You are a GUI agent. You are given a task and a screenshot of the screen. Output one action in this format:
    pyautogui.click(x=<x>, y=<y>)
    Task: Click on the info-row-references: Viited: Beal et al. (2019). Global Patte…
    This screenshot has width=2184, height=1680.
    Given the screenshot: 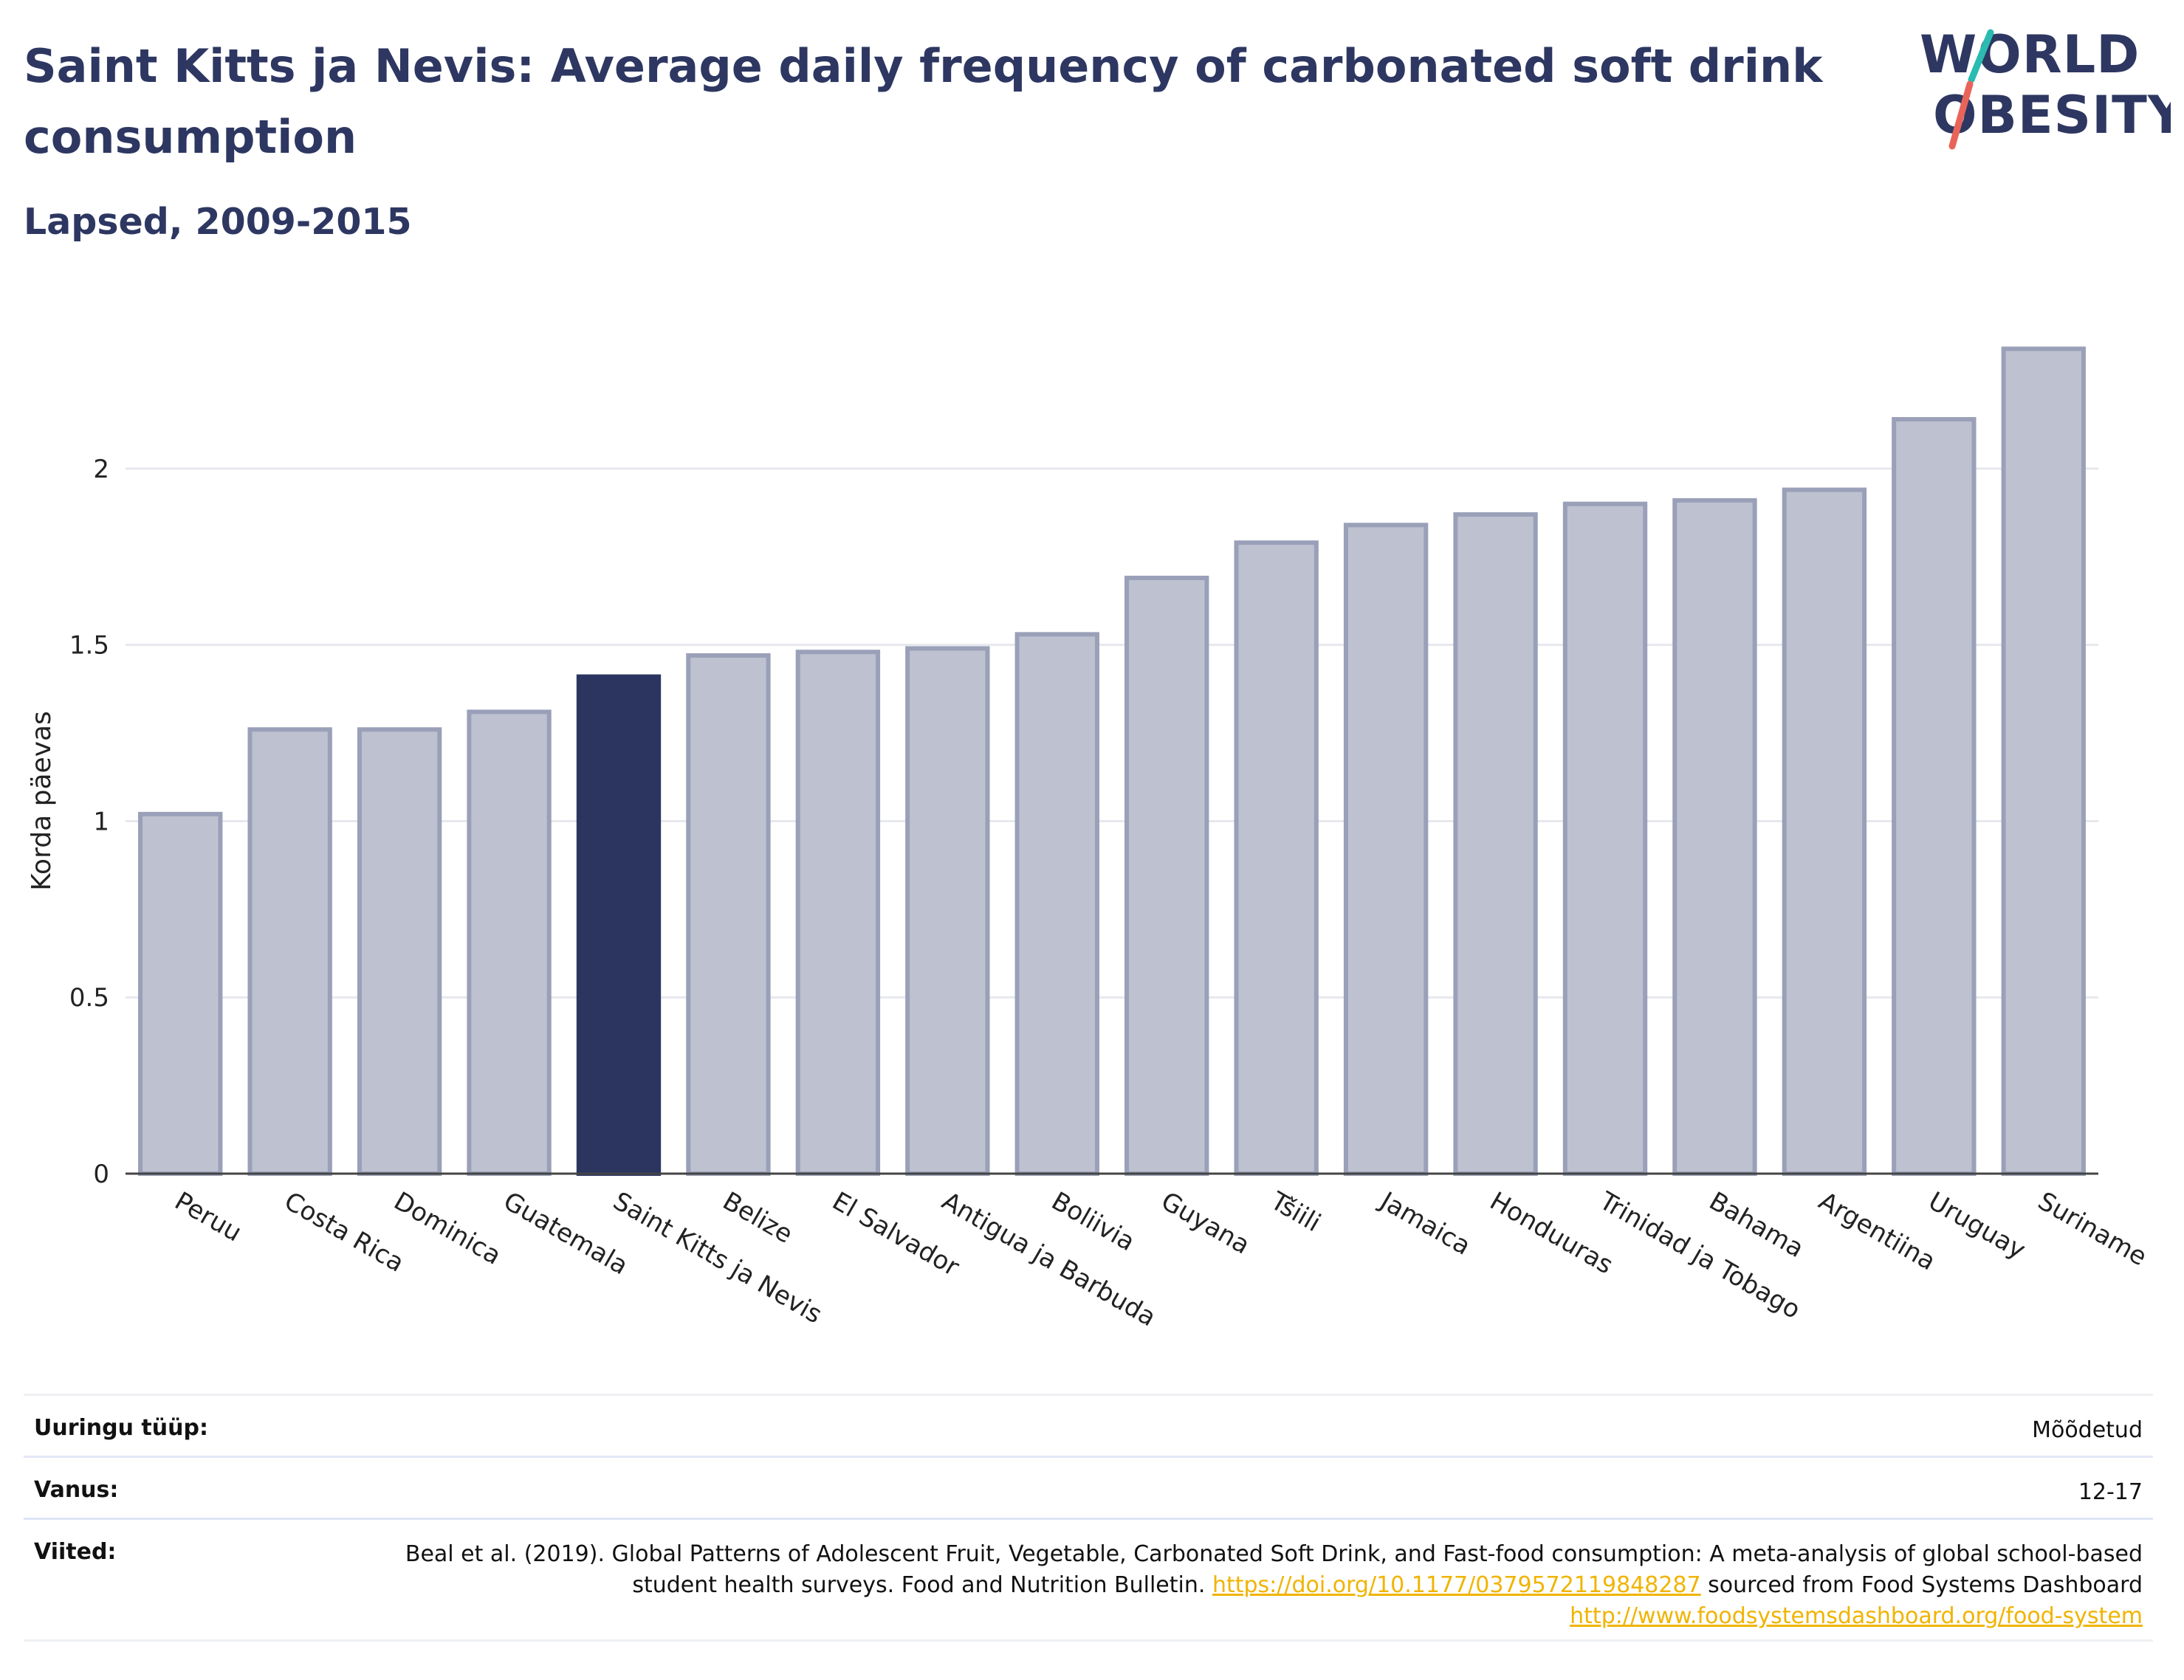 What is the action you would take?
    pyautogui.click(x=1089, y=1580)
    